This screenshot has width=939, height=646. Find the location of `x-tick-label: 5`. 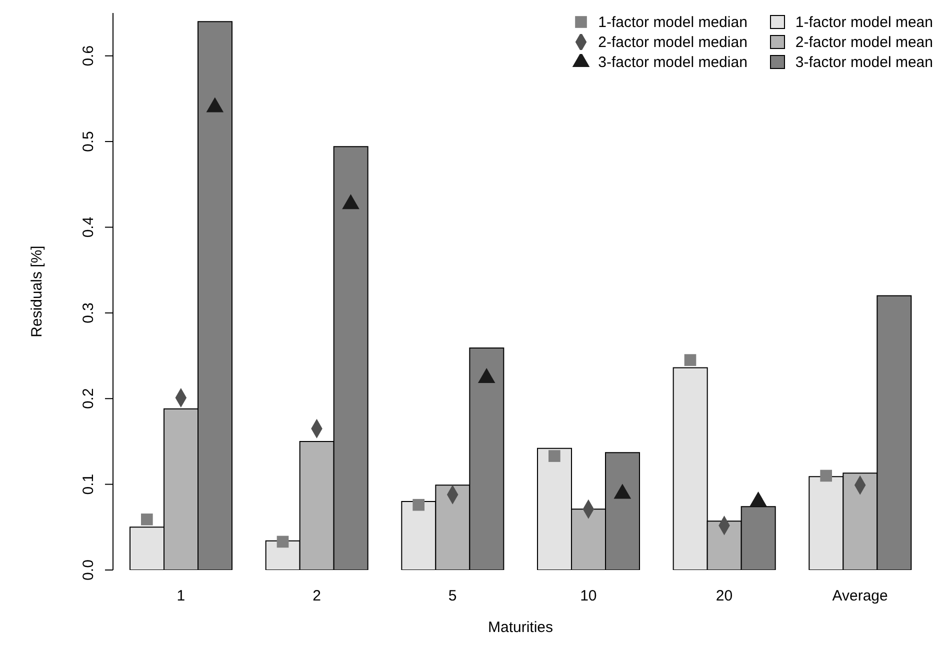

x-tick-label: 5 is located at coordinates (452, 596).